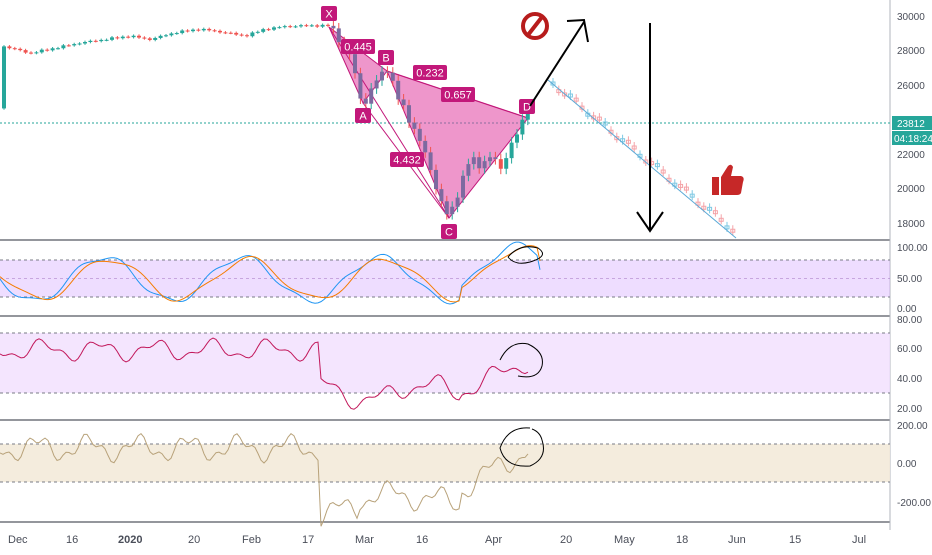  Describe the element at coordinates (251, 540) in the screenshot. I see `time-label-feb: Feb` at that location.